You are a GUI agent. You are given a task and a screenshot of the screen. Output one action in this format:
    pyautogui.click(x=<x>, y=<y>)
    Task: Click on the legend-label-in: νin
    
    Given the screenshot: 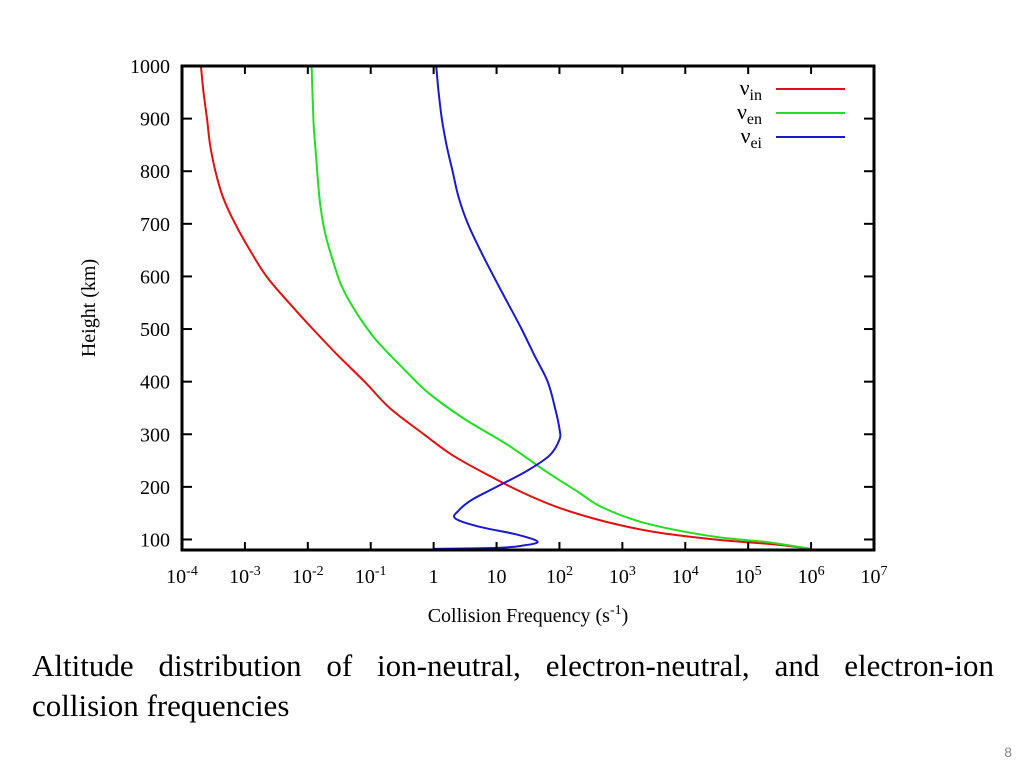 What is the action you would take?
    pyautogui.click(x=751, y=89)
    